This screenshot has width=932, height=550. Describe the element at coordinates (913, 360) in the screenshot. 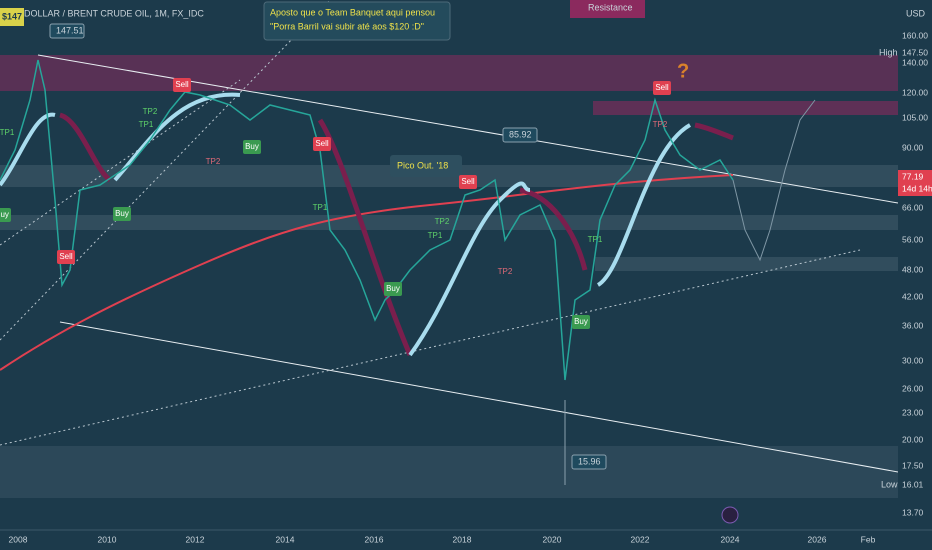

I see `price-tick-label: 30.00` at that location.